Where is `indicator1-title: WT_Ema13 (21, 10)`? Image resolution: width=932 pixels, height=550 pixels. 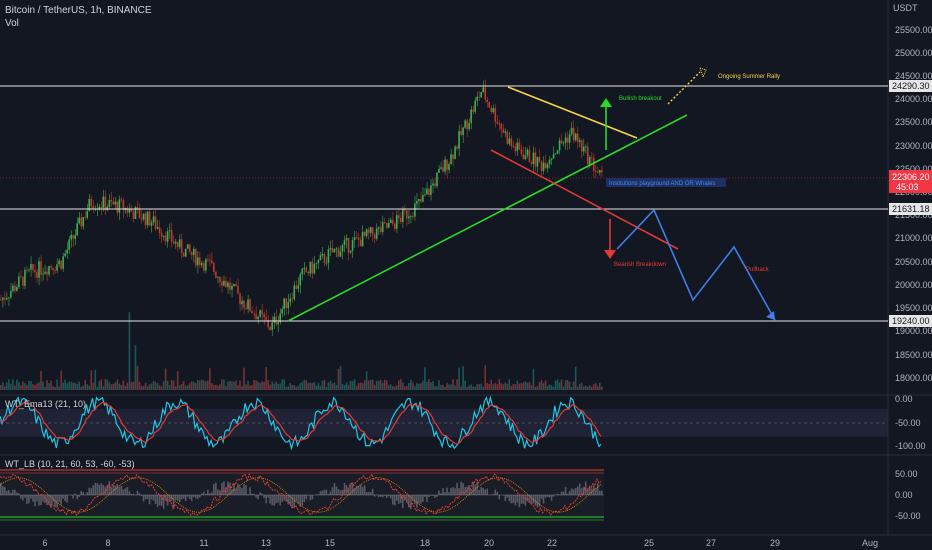
indicator1-title: WT_Ema13 (21, 10) is located at coordinates (46, 404).